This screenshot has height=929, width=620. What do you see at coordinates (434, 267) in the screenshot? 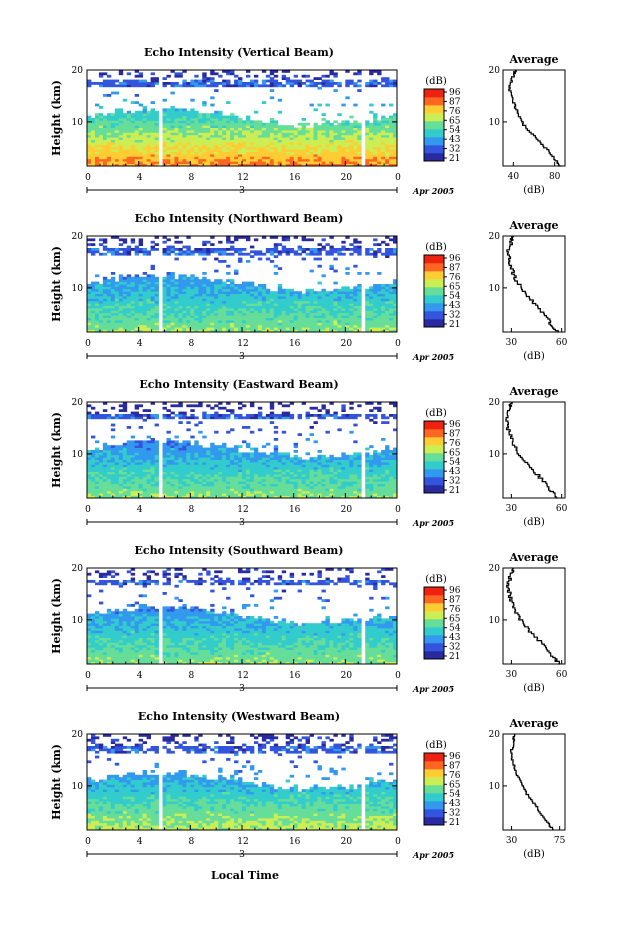
I see `colorbar-swatch` at bounding box center [434, 267].